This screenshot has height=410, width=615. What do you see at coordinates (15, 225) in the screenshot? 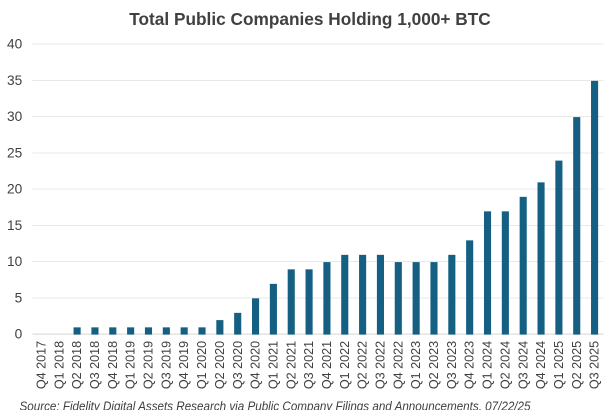
I see `svg-text: 15` at bounding box center [15, 225].